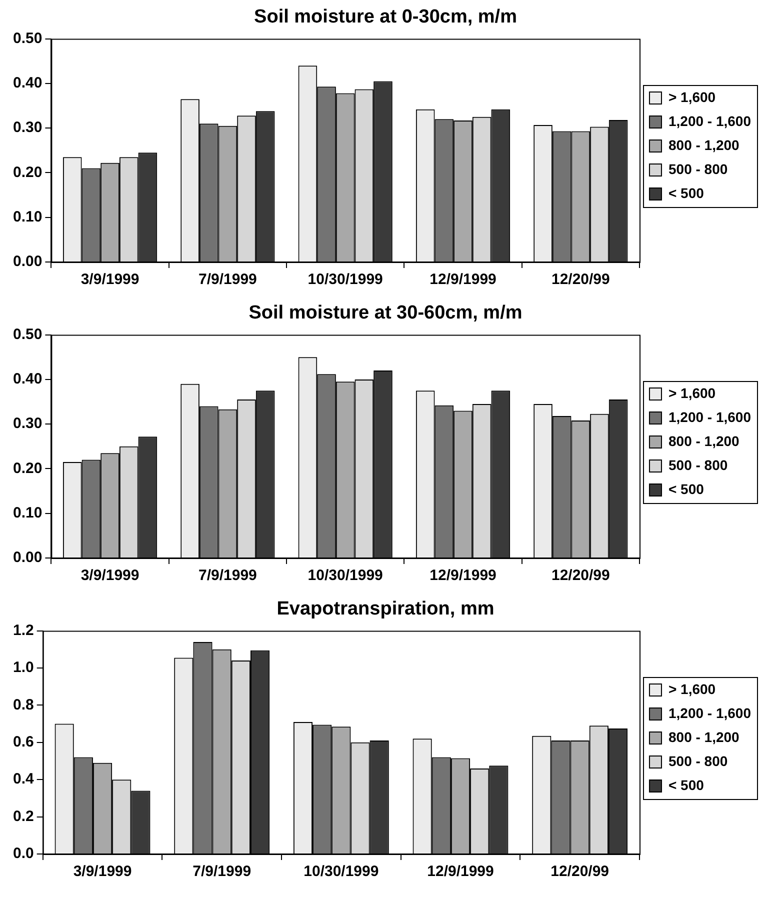 This screenshot has width=771, height=900. What do you see at coordinates (385, 609) in the screenshot?
I see `chart-title: Evapotranspiration, mm` at bounding box center [385, 609].